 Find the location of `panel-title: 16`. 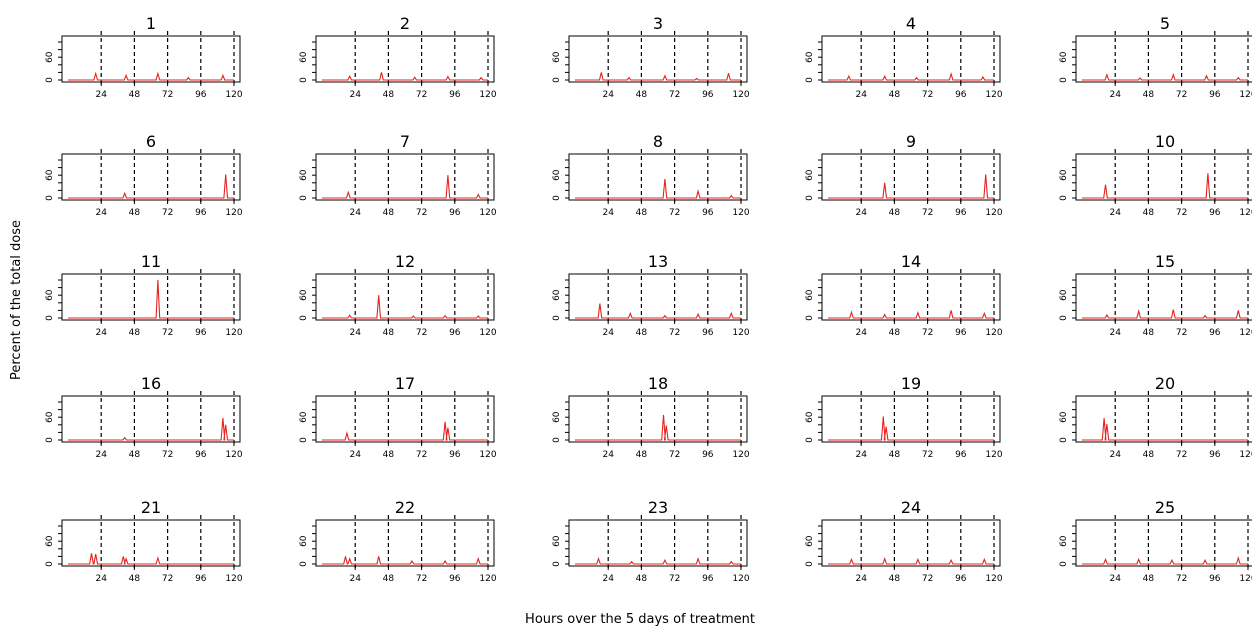

panel-title: 16 is located at coordinates (151, 383).